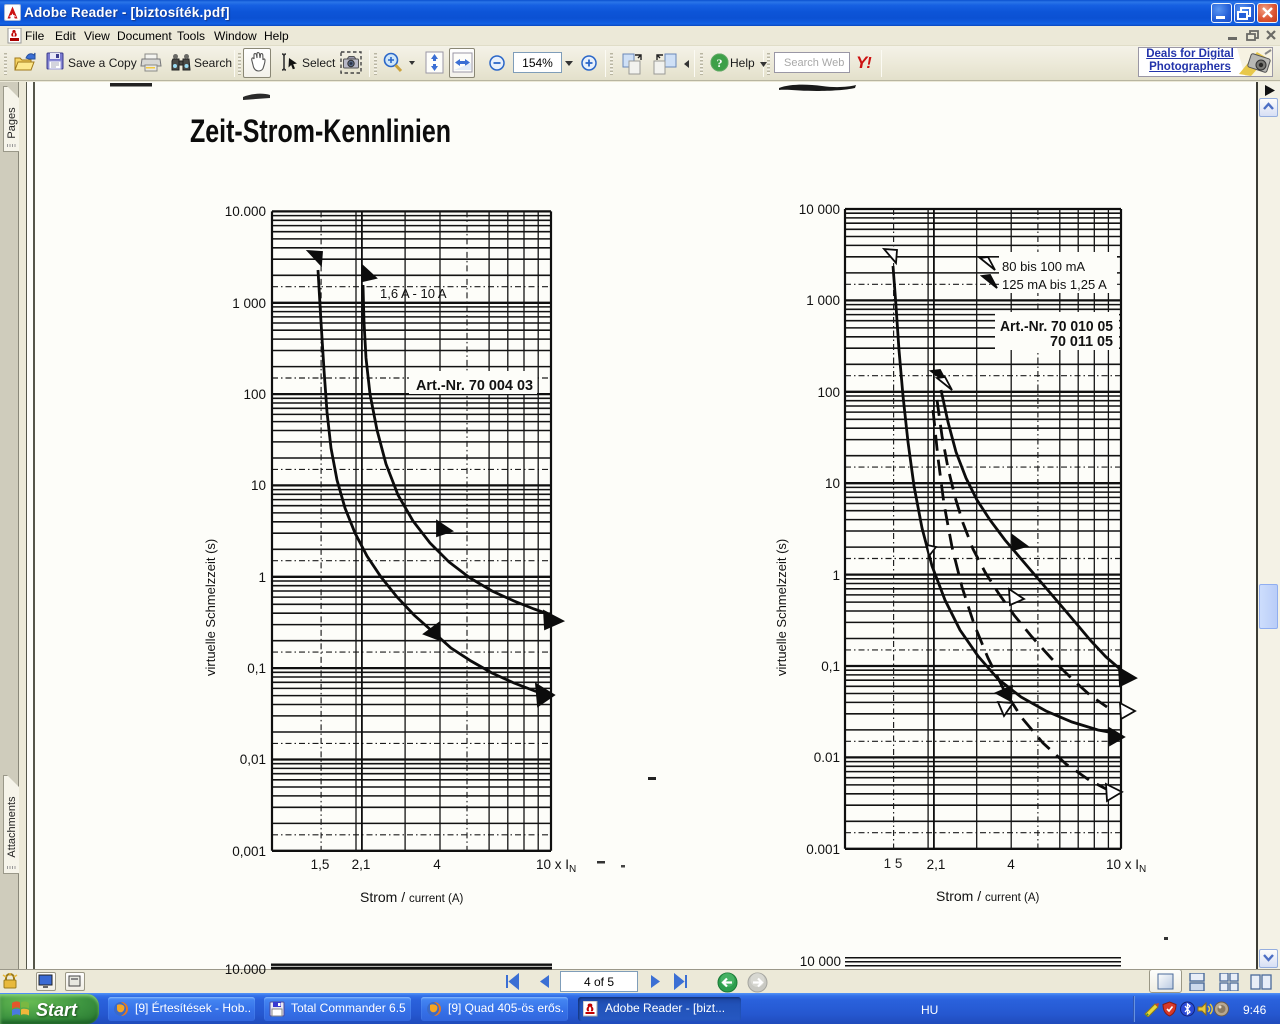 The height and width of the screenshot is (1024, 1280). Describe the element at coordinates (827, 757) in the screenshot. I see `svg-text: 0.01` at that location.